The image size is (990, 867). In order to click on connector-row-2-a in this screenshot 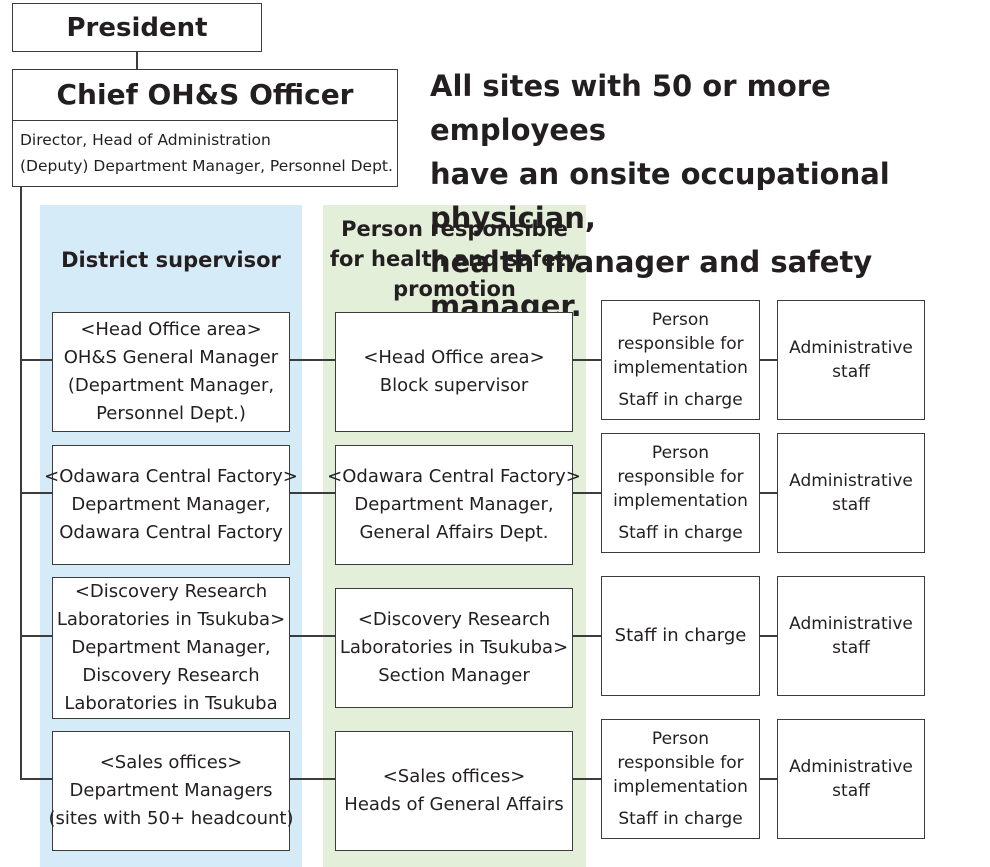, I will do `click(313, 493)`.